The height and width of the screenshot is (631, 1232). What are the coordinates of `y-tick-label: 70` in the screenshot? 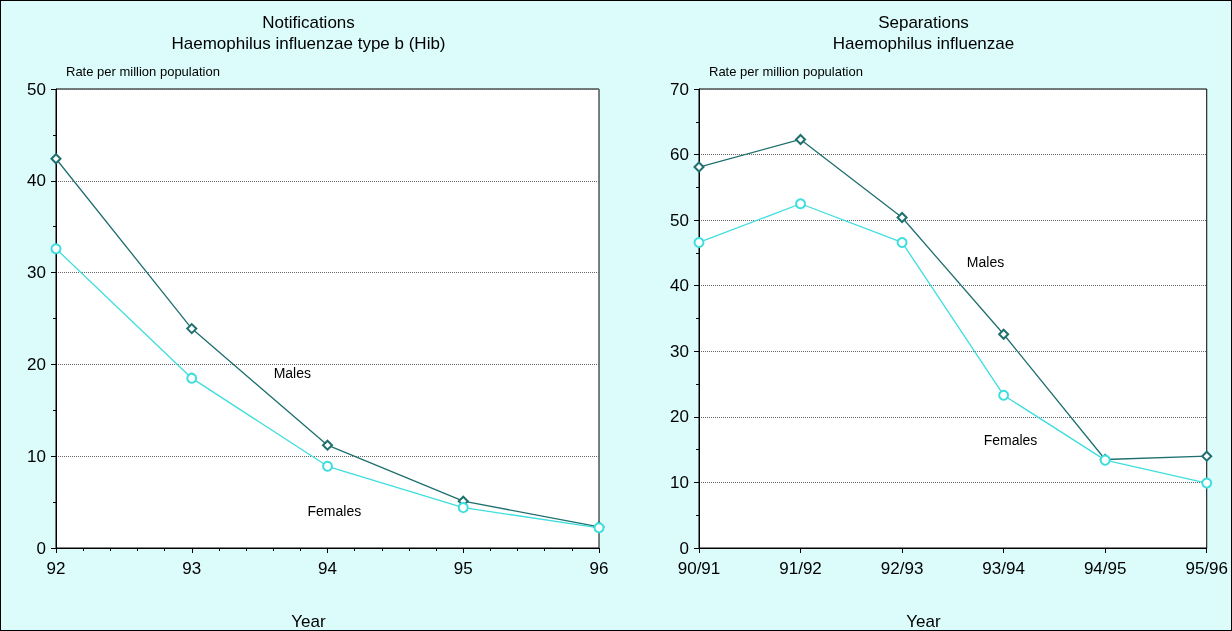 It's located at (679, 89).